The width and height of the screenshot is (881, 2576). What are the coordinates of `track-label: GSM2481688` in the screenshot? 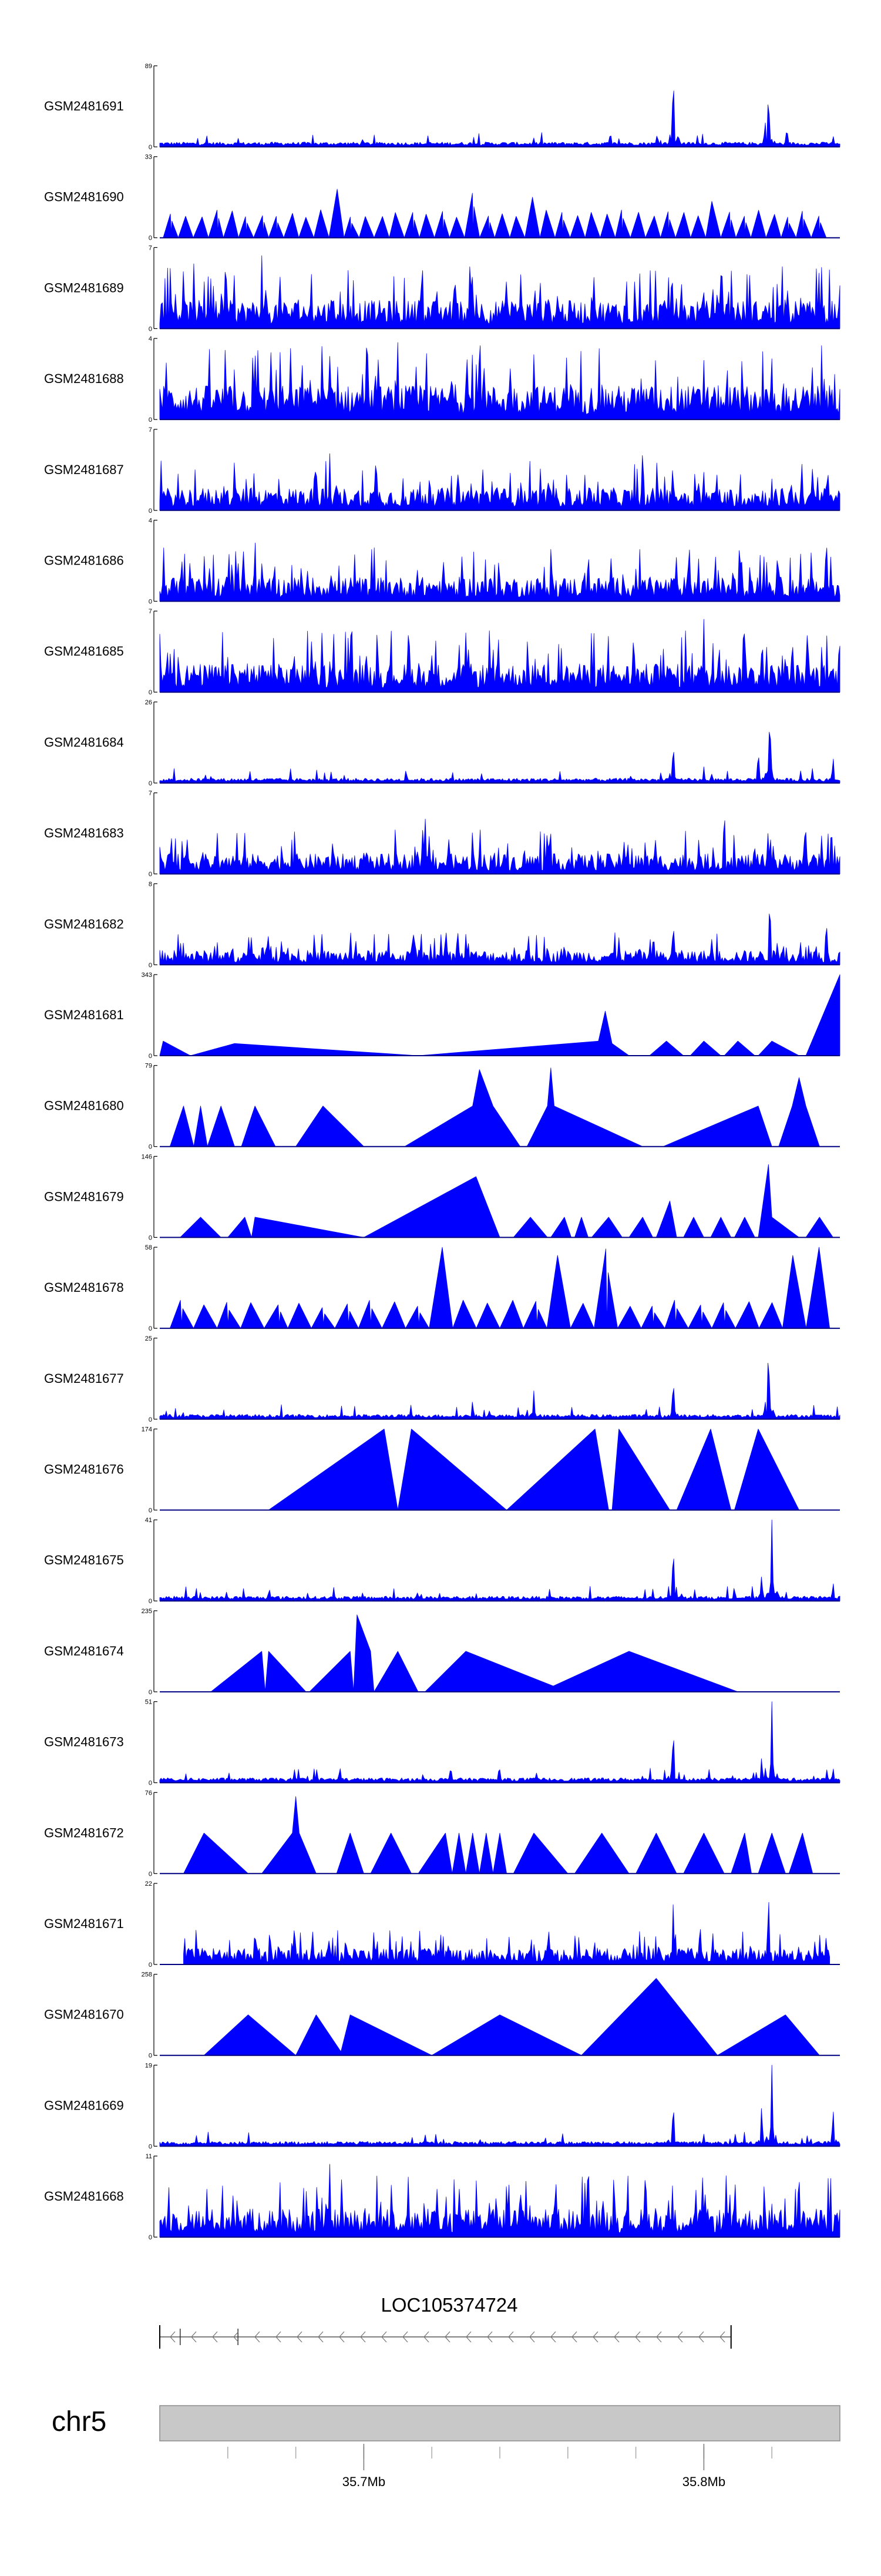 It's located at (84, 378).